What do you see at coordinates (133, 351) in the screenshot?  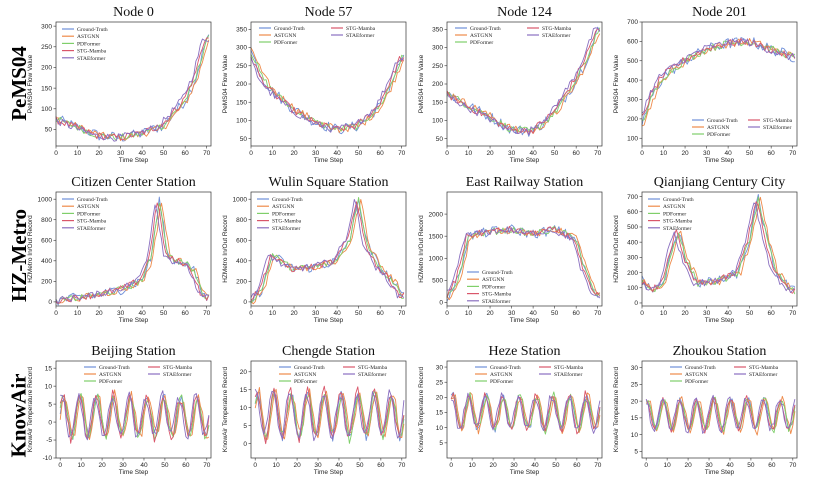 I see `chart-9-title: Beijing Station` at bounding box center [133, 351].